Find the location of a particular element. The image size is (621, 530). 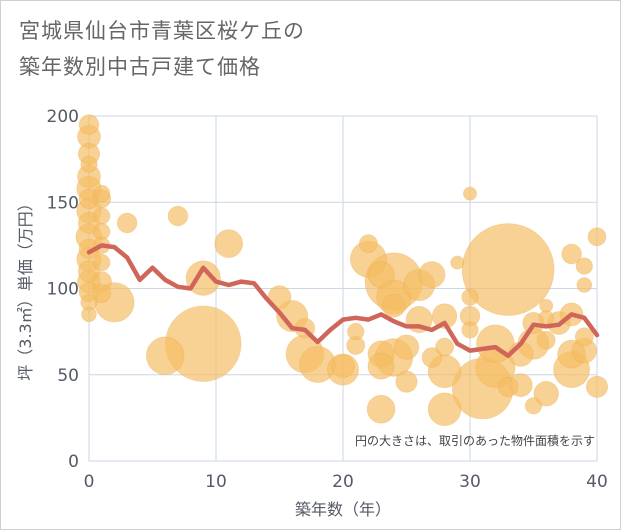

y-axis-ticks: 0 50 100 150 200 is located at coordinates (63, 289).